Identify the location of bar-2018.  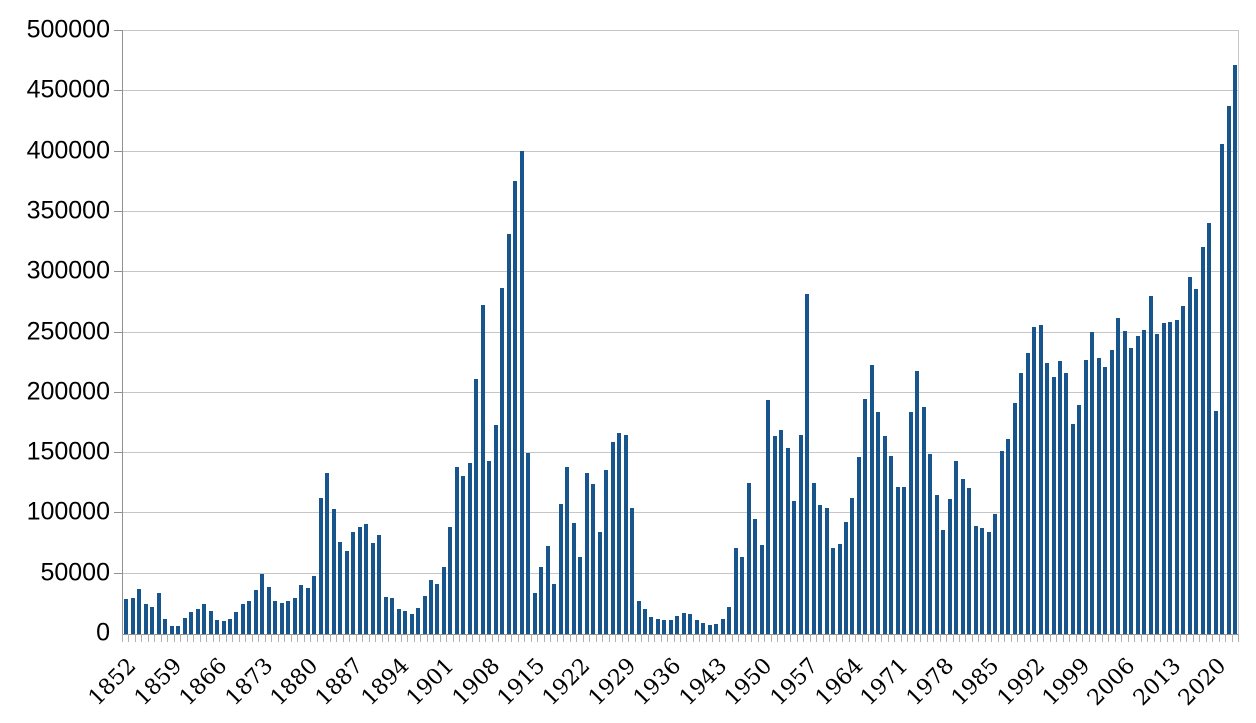
(1202, 440).